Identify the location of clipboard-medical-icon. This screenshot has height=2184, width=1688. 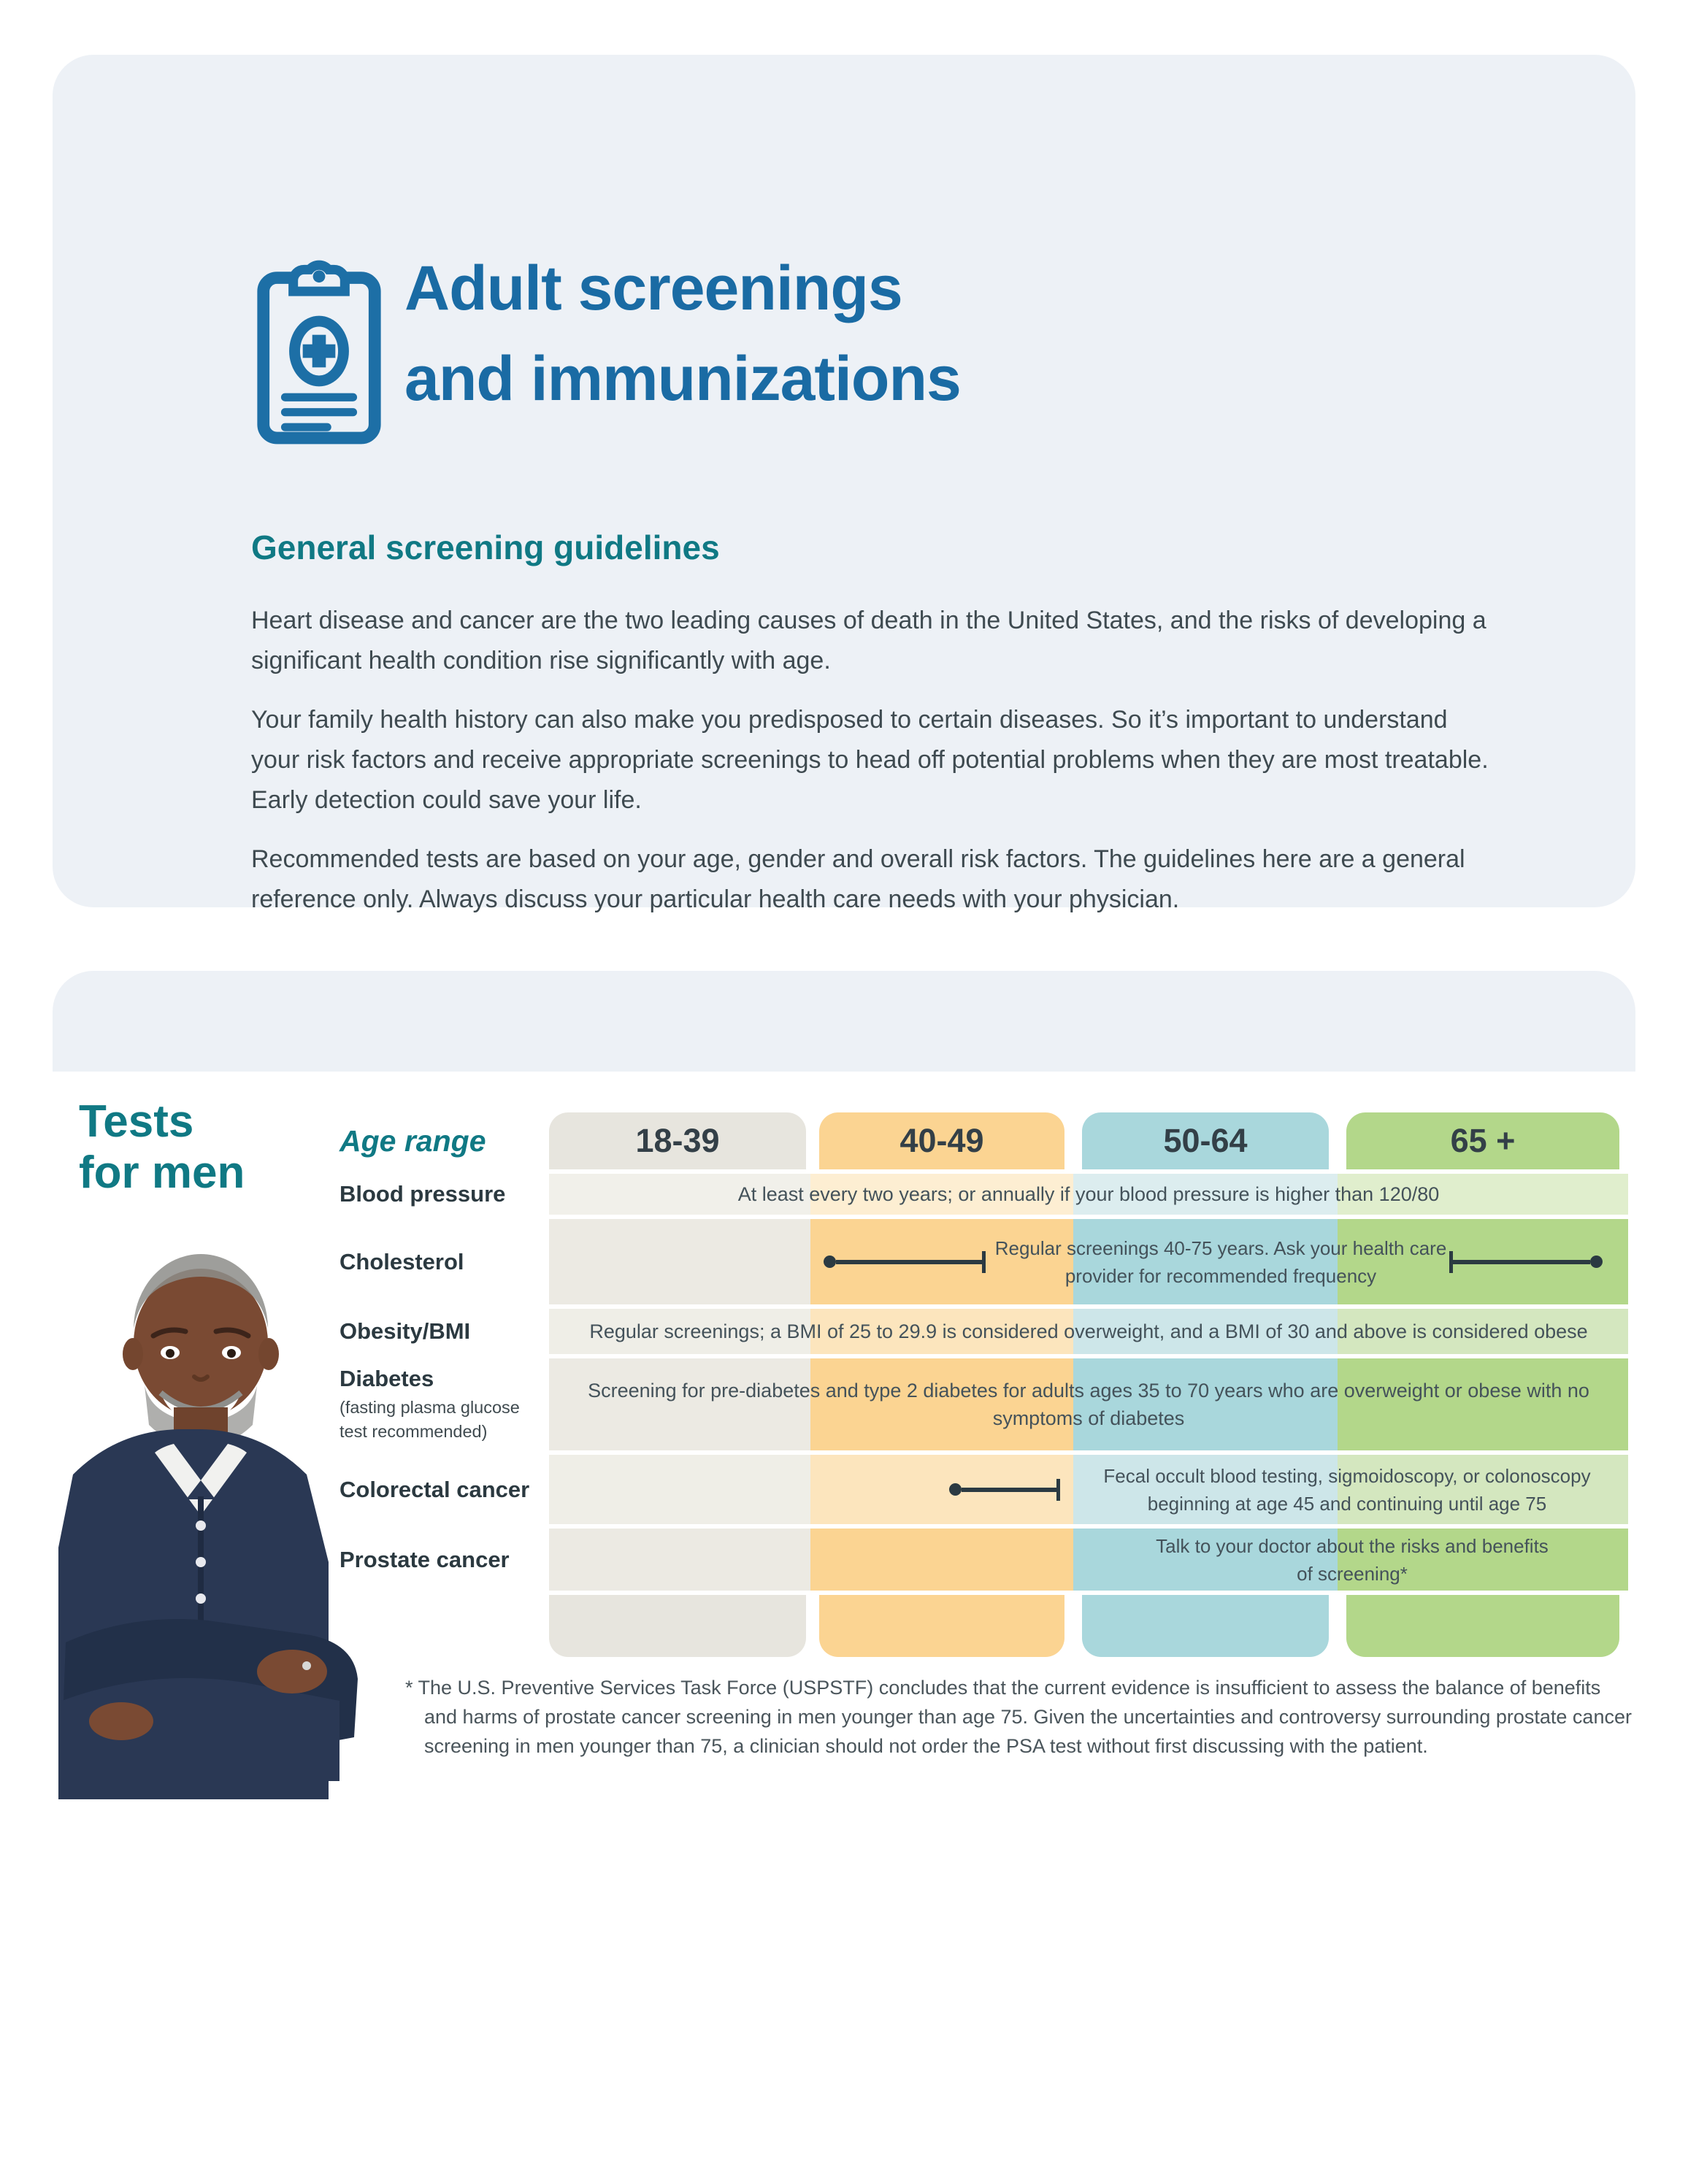
(319, 353).